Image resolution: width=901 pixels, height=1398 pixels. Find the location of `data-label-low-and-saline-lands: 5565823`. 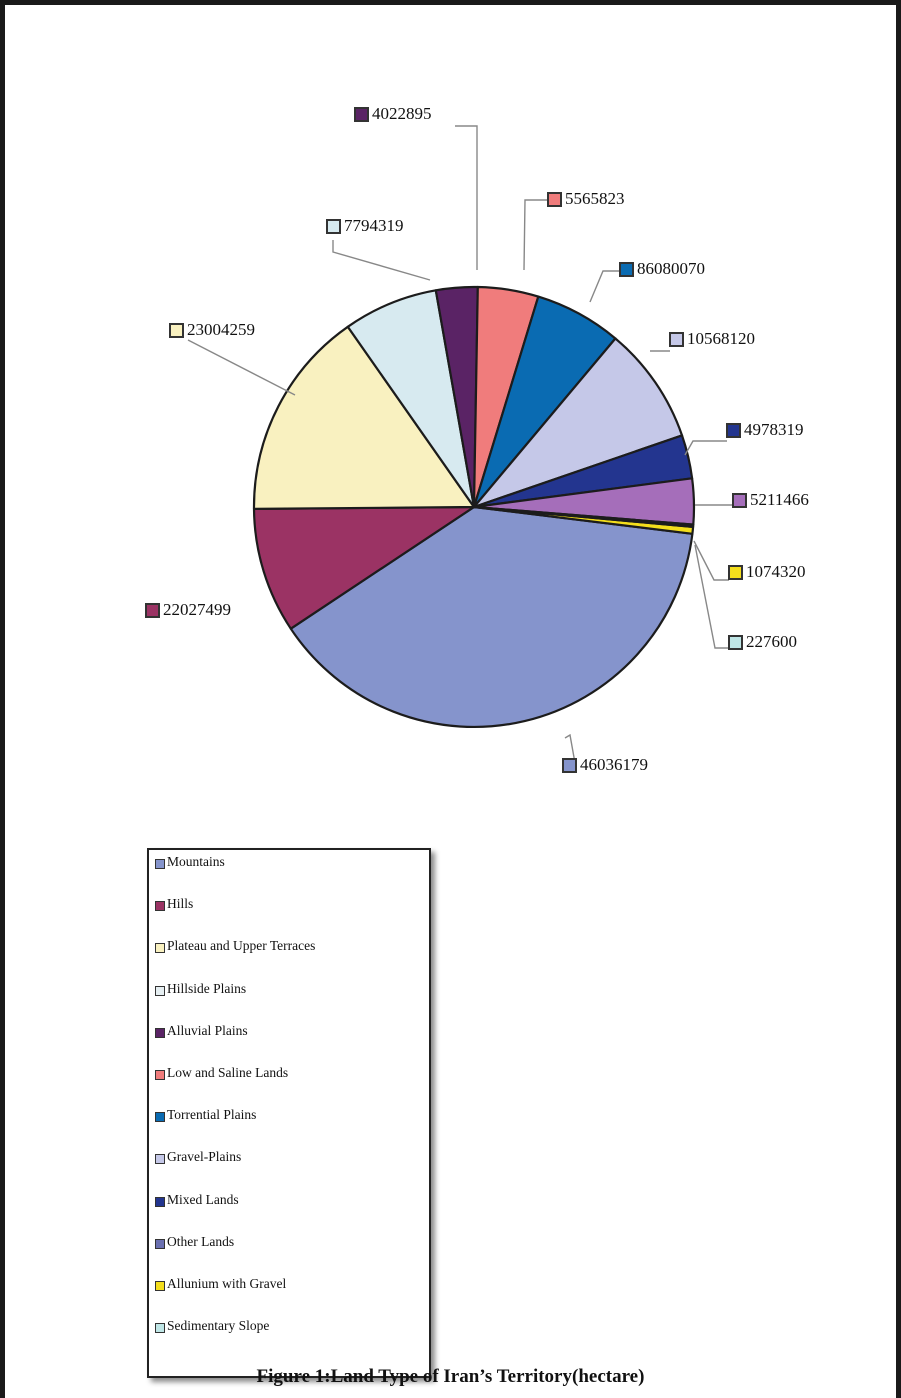

data-label-low-and-saline-lands: 5565823 is located at coordinates (586, 198).